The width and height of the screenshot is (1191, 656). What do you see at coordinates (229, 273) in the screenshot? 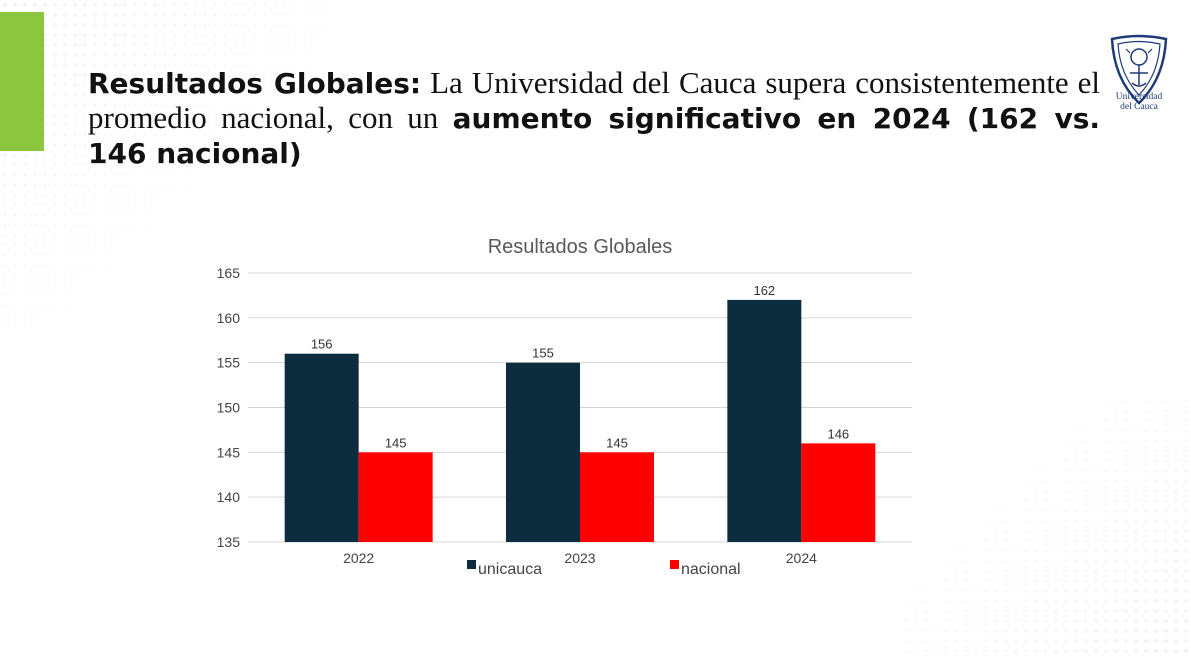
I see `y-tick-label: 165` at bounding box center [229, 273].